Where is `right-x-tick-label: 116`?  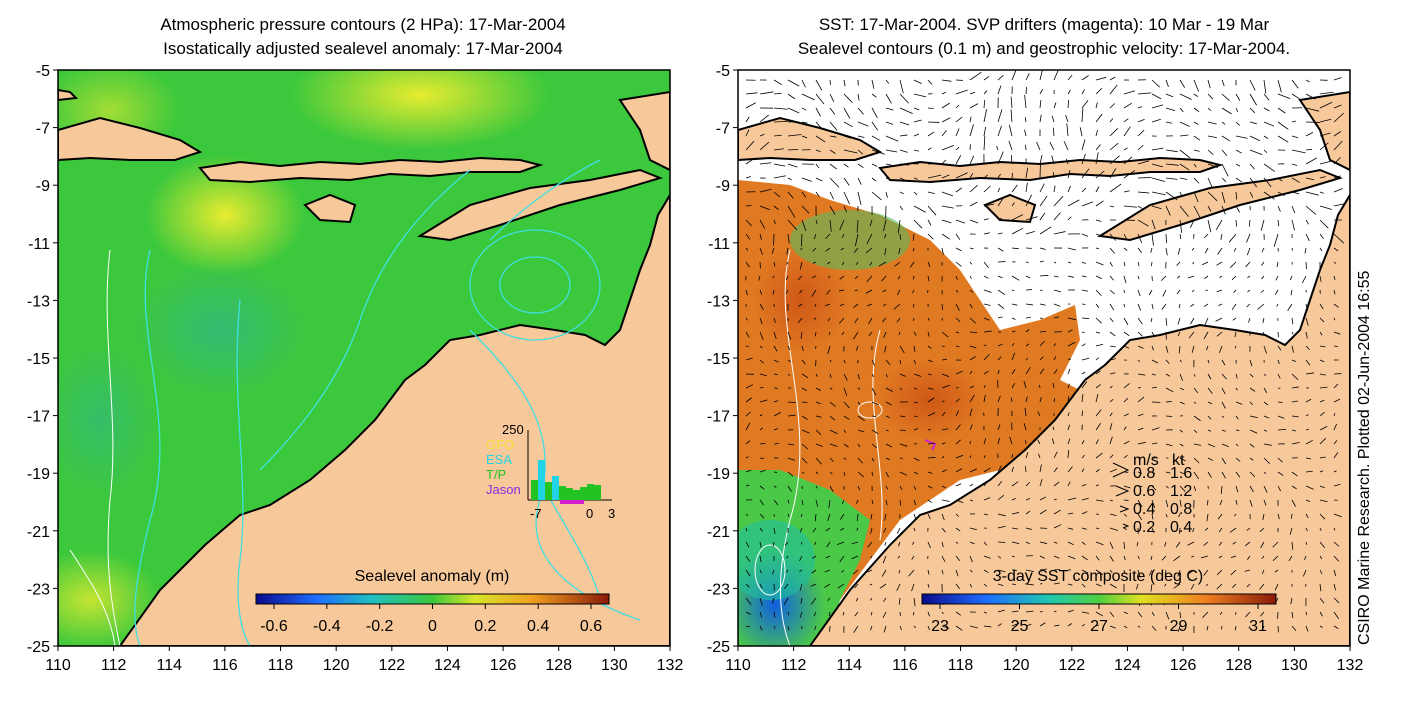 right-x-tick-label: 116 is located at coordinates (905, 665).